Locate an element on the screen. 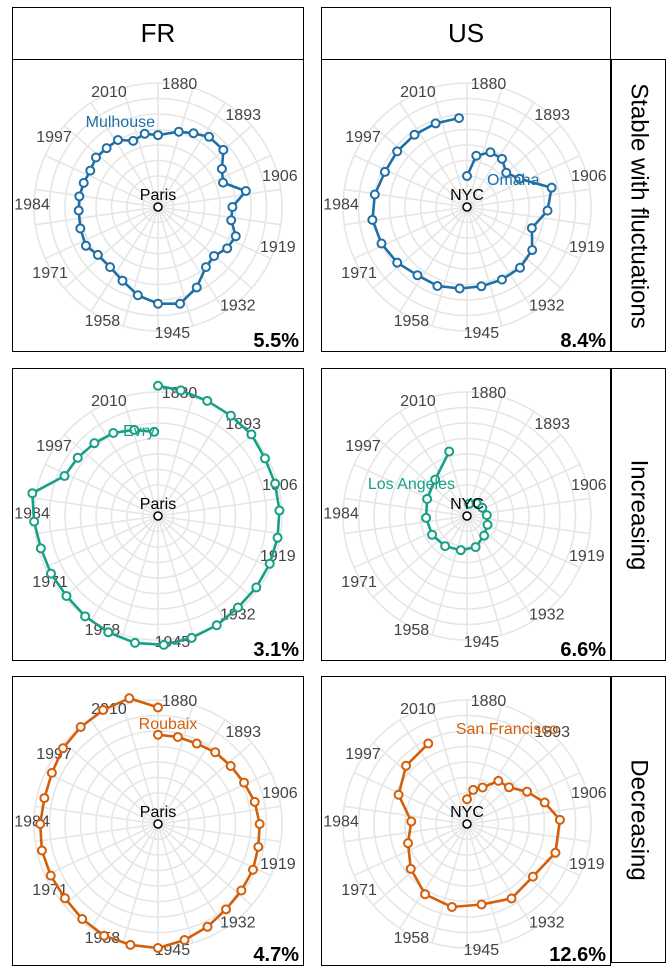 The width and height of the screenshot is (672, 966). series-line is located at coordinates (162, 217).